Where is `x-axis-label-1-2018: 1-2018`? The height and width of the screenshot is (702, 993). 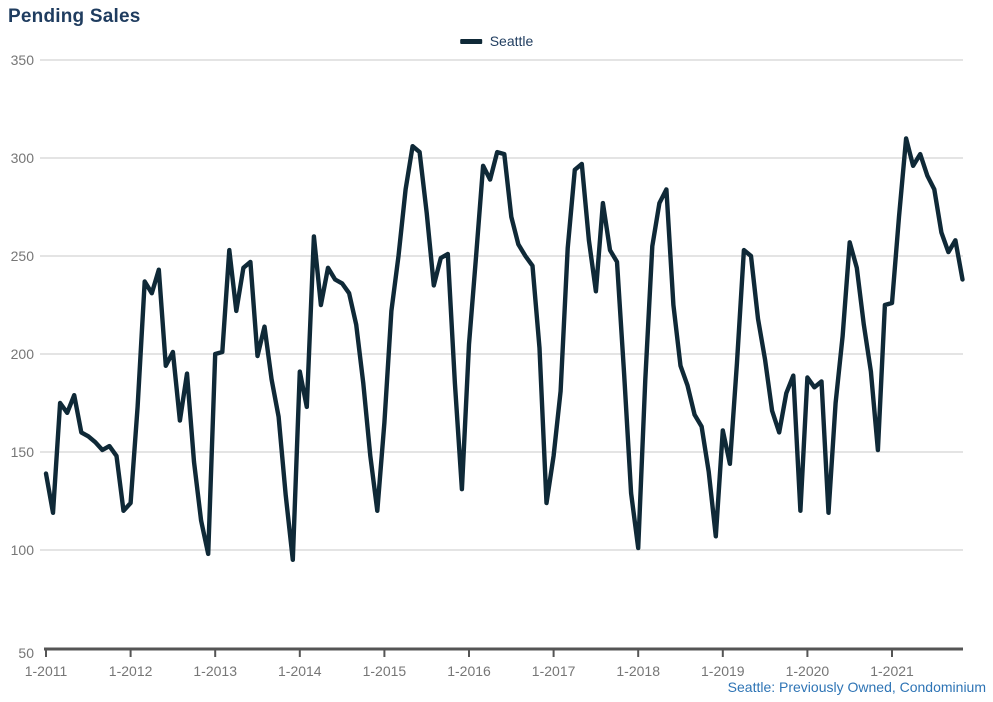
x-axis-label-1-2018: 1-2018 is located at coordinates (638, 671).